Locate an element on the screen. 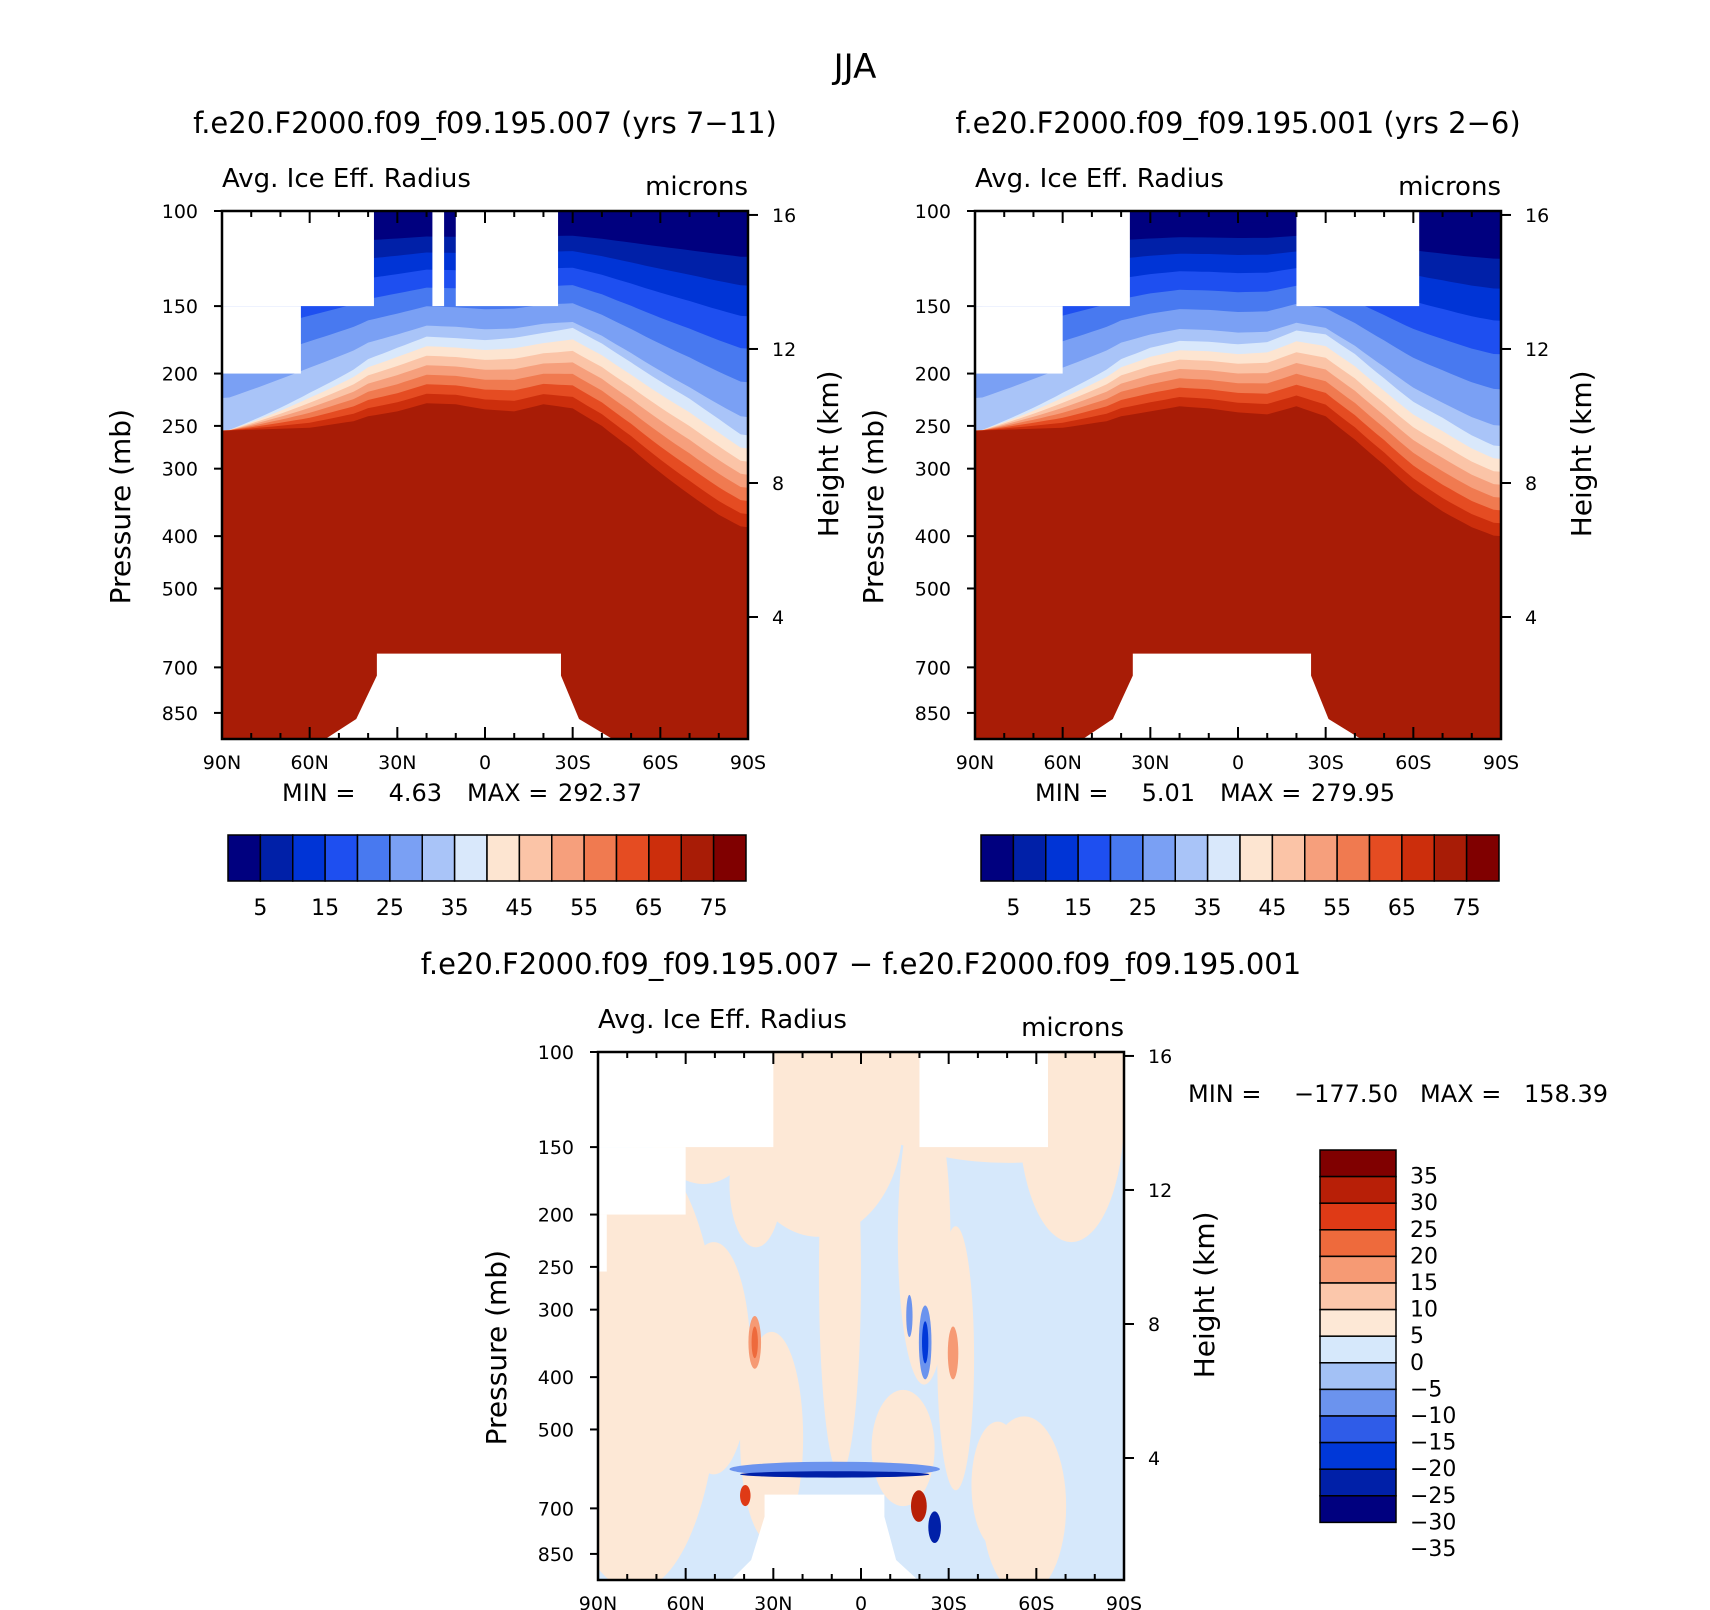  y2-axis-label: Height (km) is located at coordinates (1581, 453).